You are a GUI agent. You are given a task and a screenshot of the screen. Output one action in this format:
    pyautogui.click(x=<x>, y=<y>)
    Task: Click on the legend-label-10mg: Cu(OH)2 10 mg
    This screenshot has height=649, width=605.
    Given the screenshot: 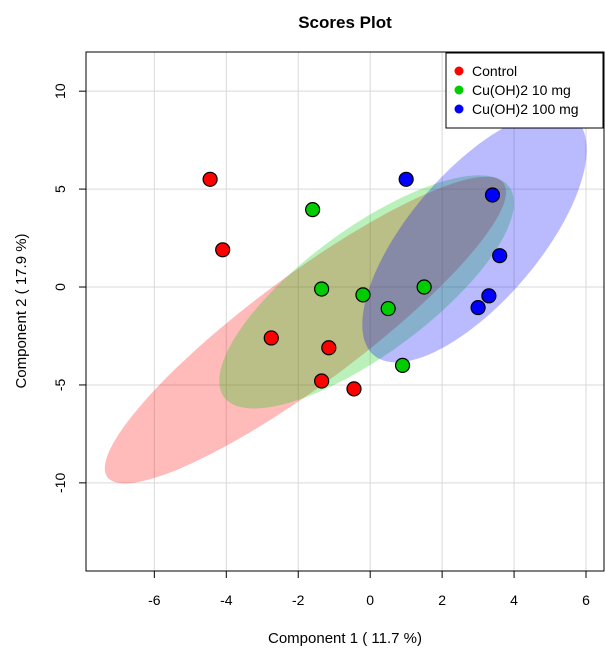 What is the action you would take?
    pyautogui.click(x=521, y=90)
    